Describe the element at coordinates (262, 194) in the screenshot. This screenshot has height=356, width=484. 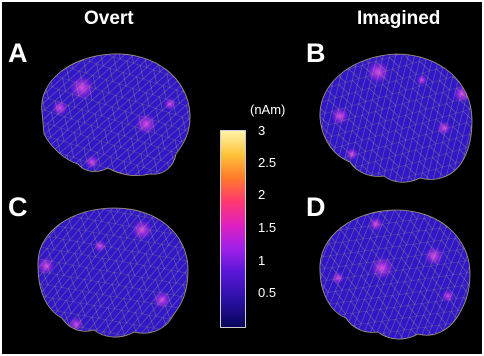
I see `colorbar-tick-2: 2` at that location.